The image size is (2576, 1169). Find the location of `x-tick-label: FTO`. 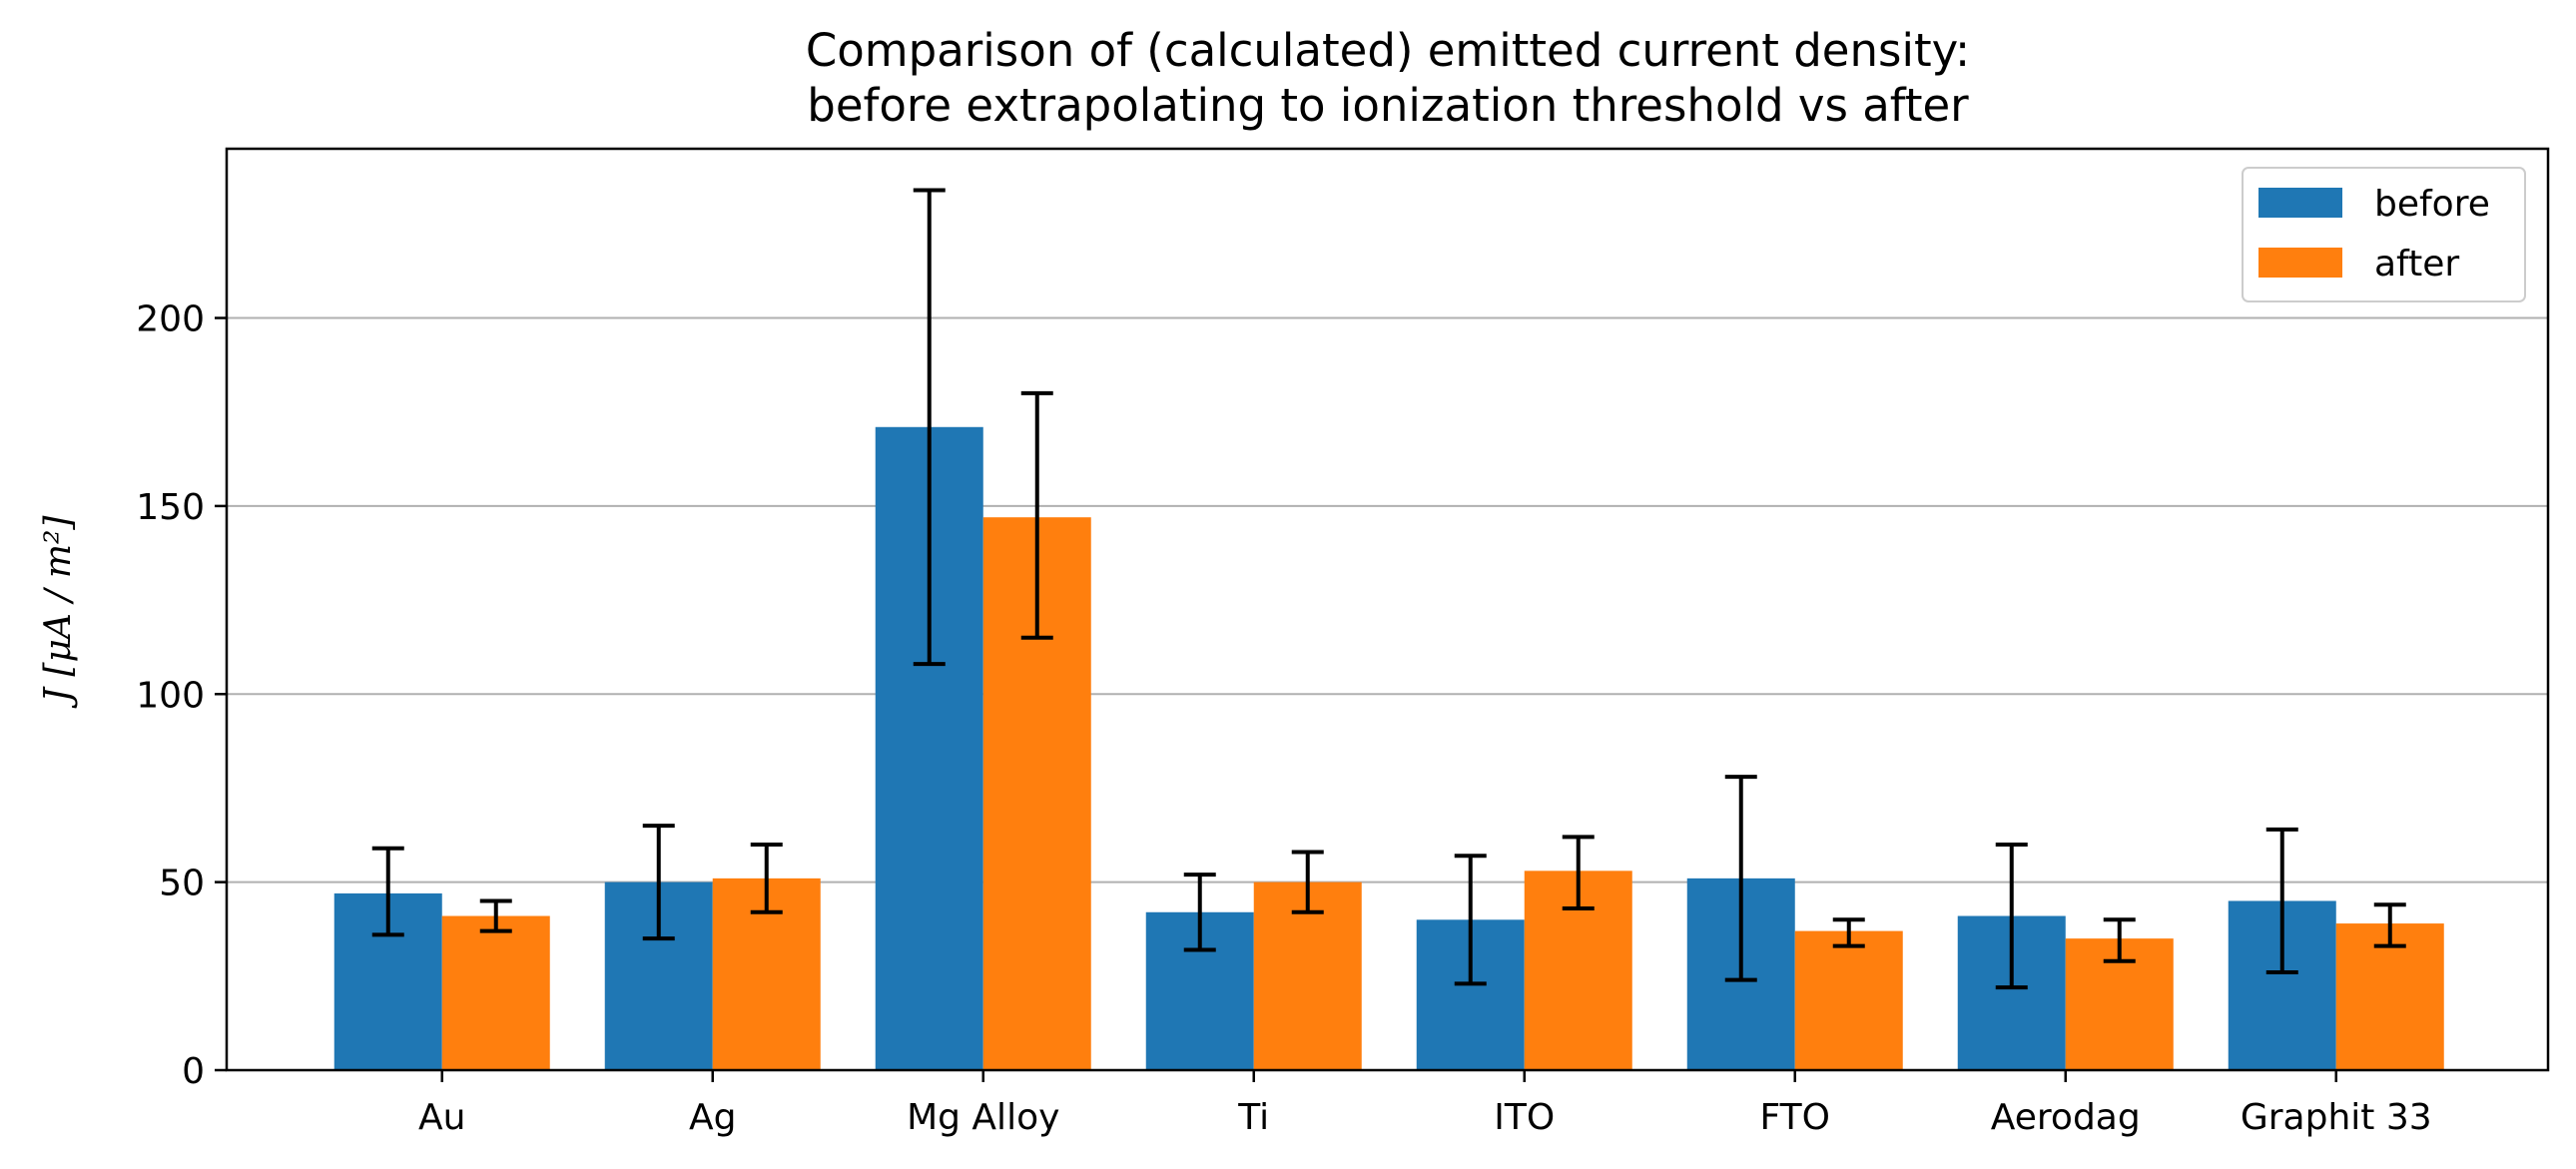

x-tick-label: FTO is located at coordinates (1795, 1117).